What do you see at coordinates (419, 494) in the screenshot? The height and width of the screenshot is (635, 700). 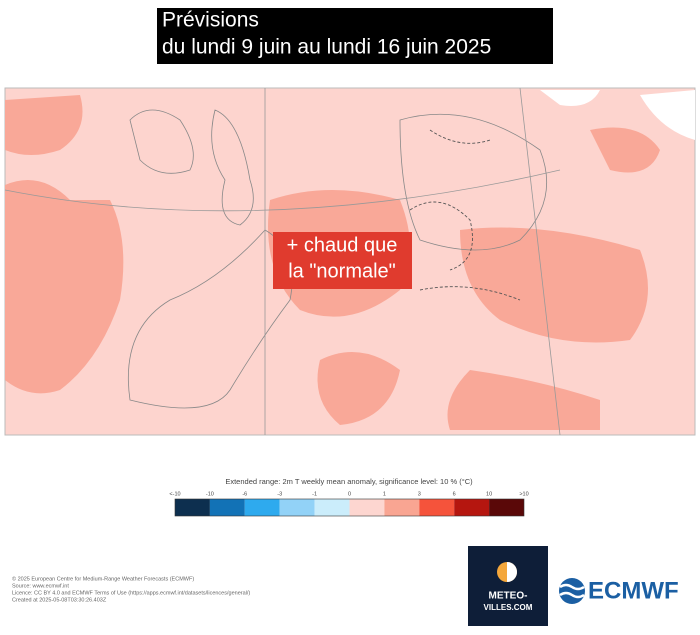 I see `legend-label: 3` at bounding box center [419, 494].